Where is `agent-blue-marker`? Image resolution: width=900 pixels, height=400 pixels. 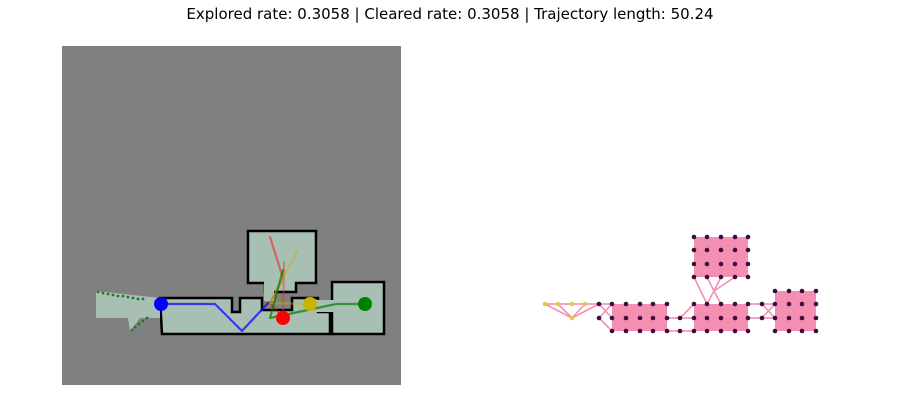 agent-blue-marker is located at coordinates (161, 304).